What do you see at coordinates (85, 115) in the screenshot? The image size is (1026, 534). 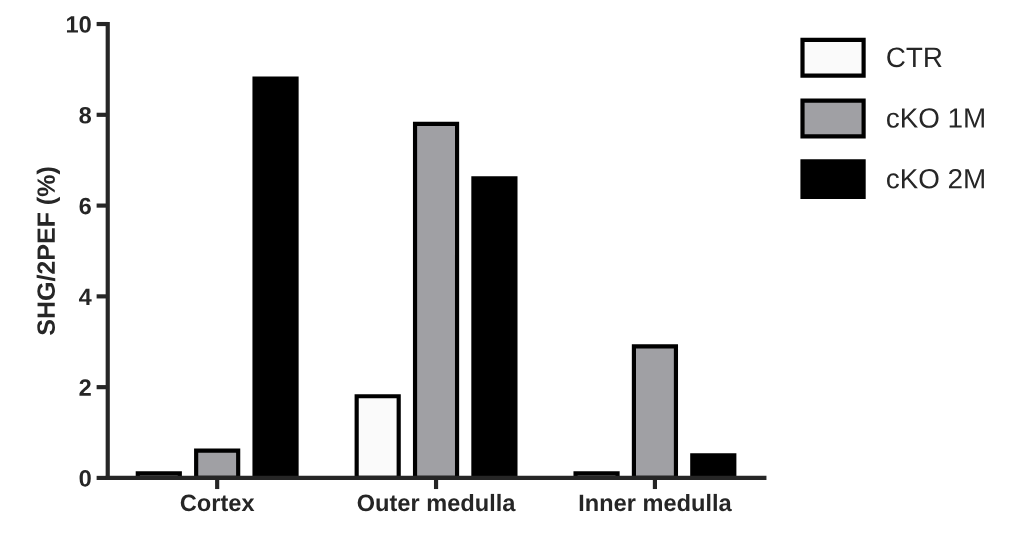 I see `y-tick-label: 8` at bounding box center [85, 115].